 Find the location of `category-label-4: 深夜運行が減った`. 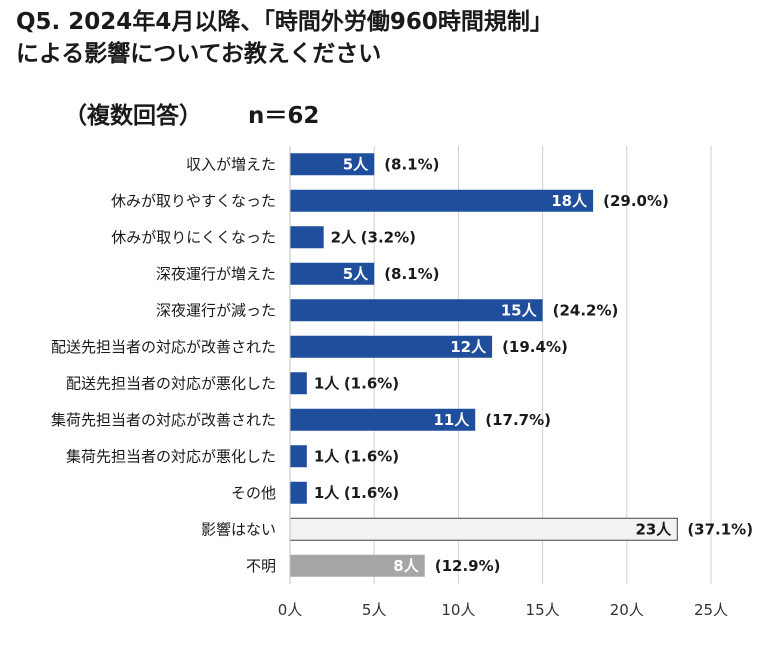

category-label-4: 深夜運行が減った is located at coordinates (216, 310).